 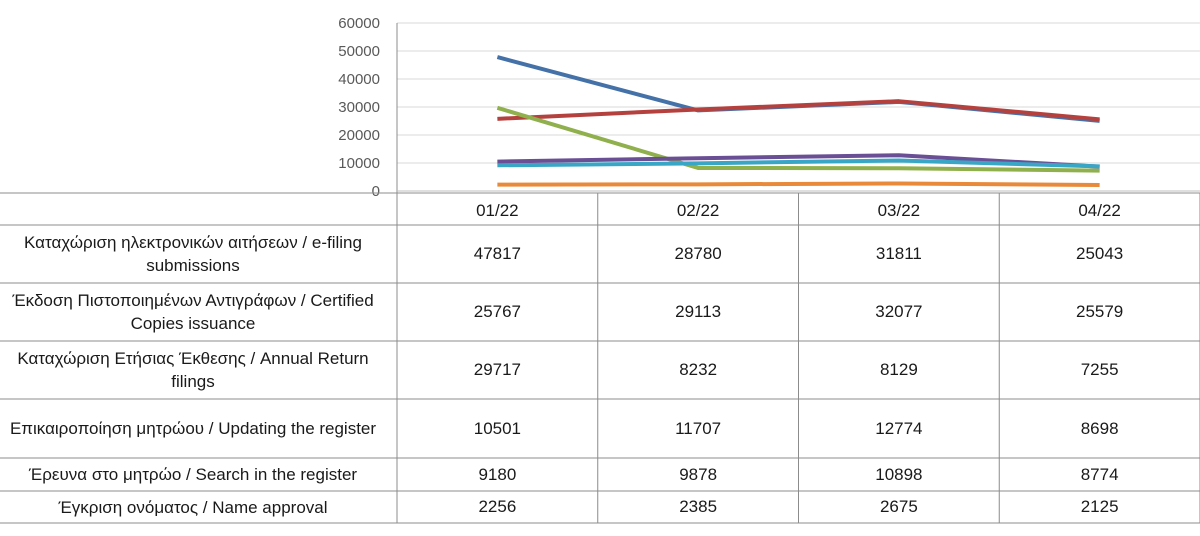 I want to click on x-tick-label: 03/22, so click(x=899, y=210).